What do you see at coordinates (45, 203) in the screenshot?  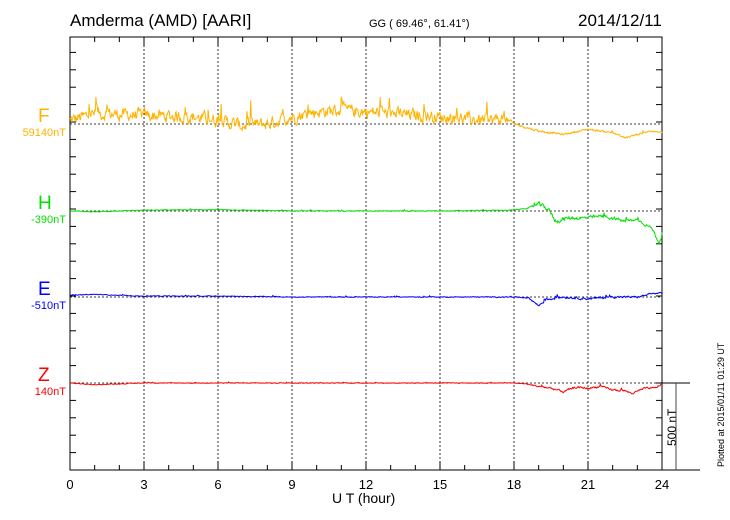 I see `series-name-h: H` at bounding box center [45, 203].